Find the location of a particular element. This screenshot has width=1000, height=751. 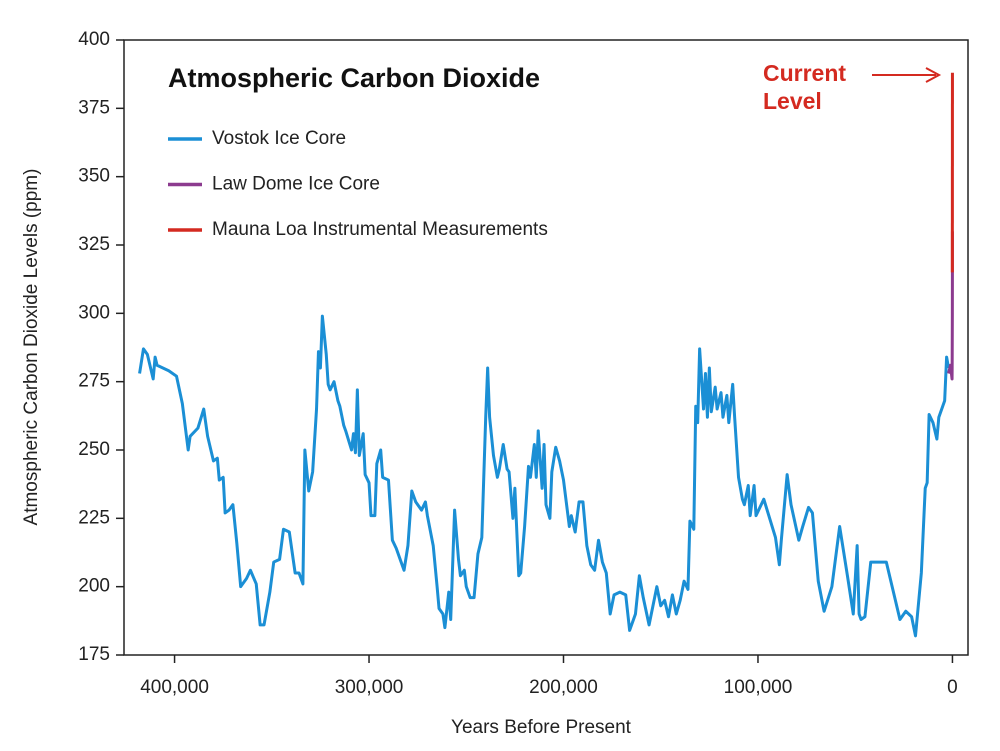

y-axis-label: Atmospheric Carbon Dioxide Levels (ppm) is located at coordinates (31, 347).